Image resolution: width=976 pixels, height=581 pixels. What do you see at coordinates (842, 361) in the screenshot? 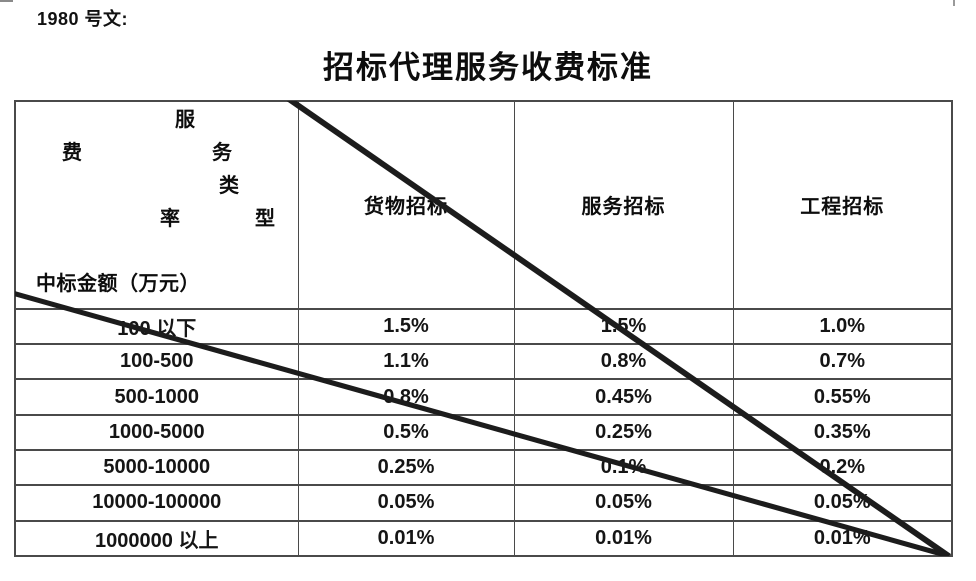
I see `engineering-rate-cell: 0.7%` at bounding box center [842, 361].